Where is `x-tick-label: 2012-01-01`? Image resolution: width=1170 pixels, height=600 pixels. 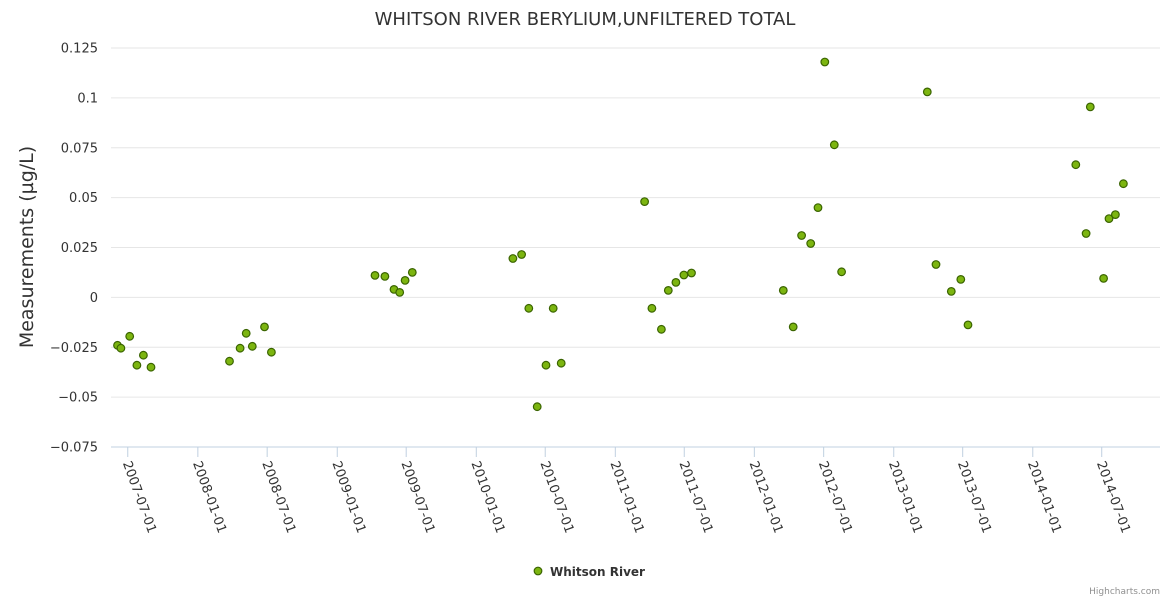
x-tick-label: 2012-01-01 is located at coordinates (766, 497).